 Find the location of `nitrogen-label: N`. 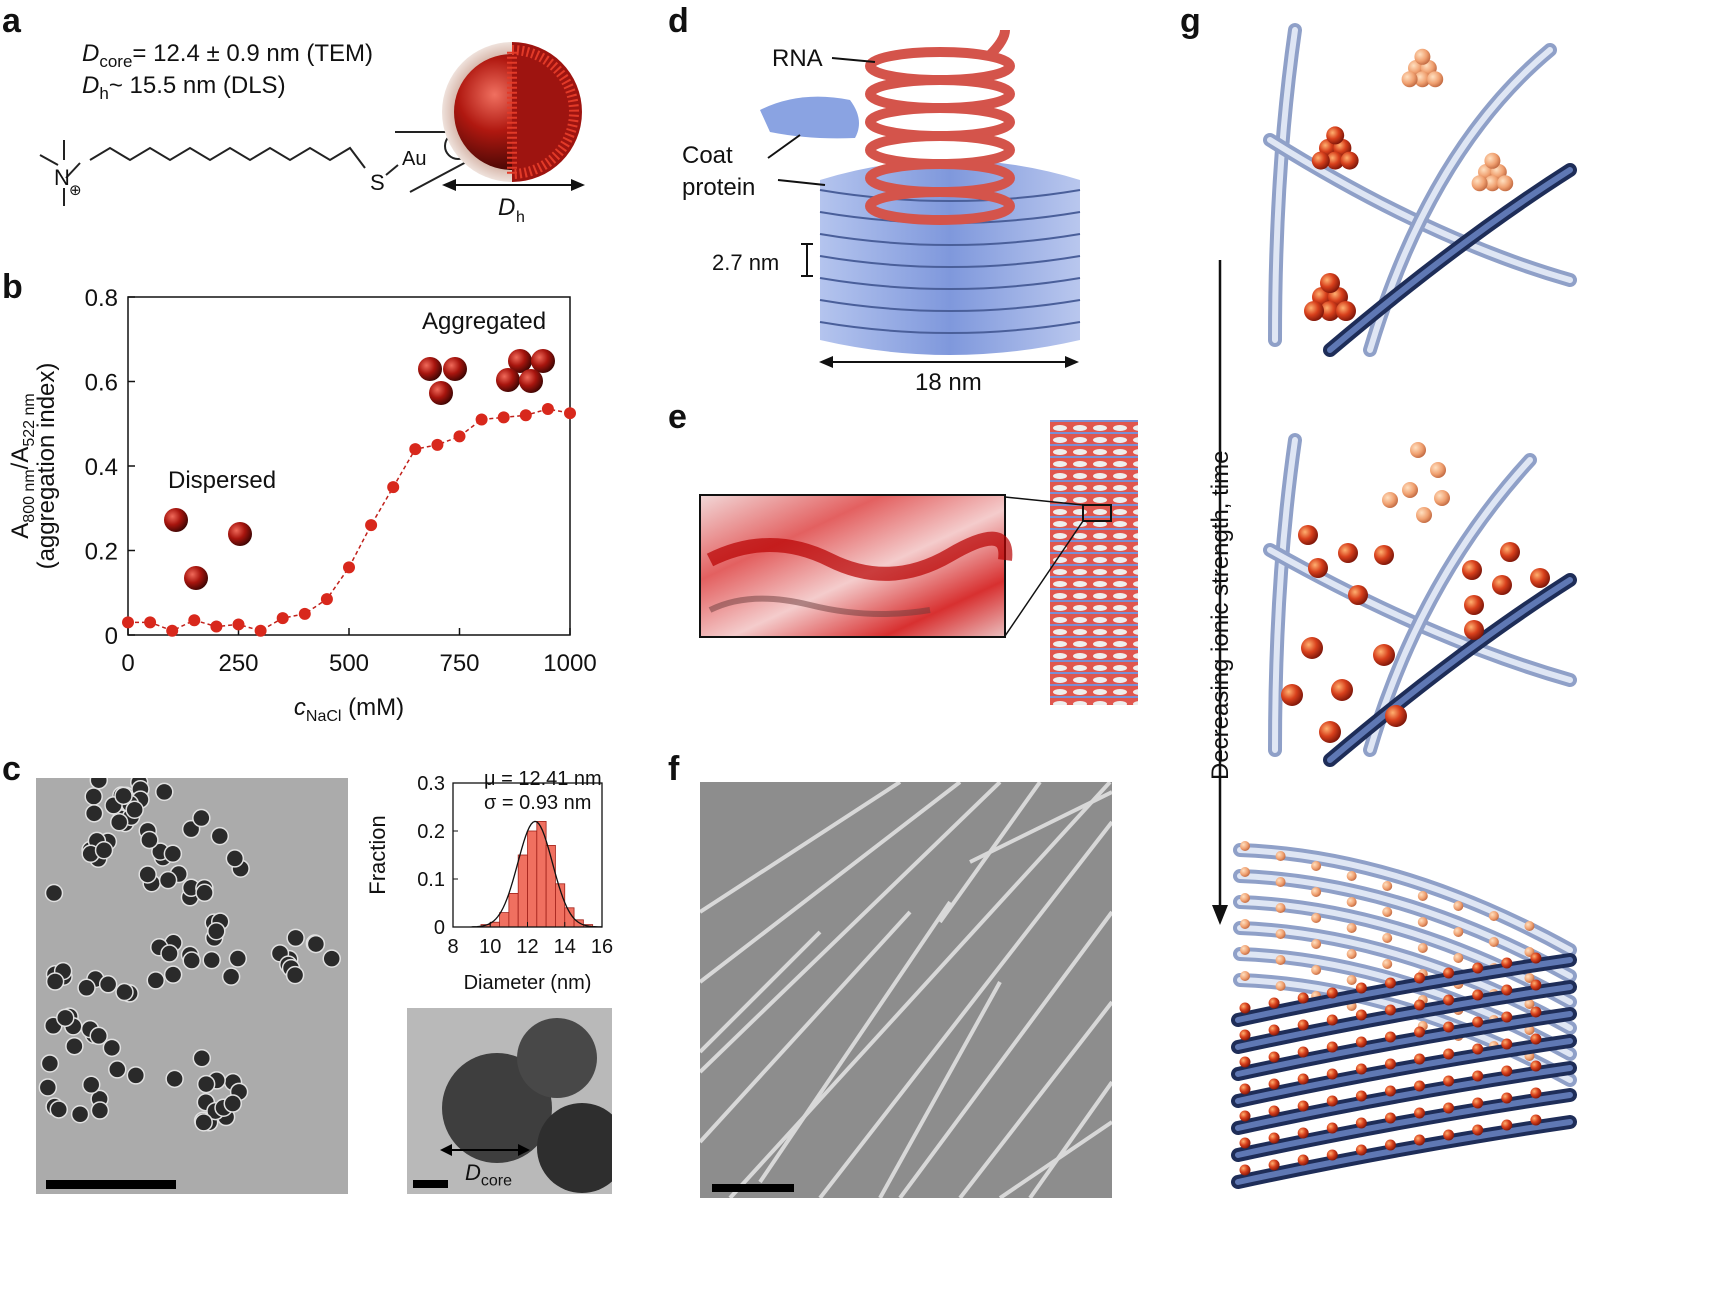

nitrogen-label: N is located at coordinates (62, 177).